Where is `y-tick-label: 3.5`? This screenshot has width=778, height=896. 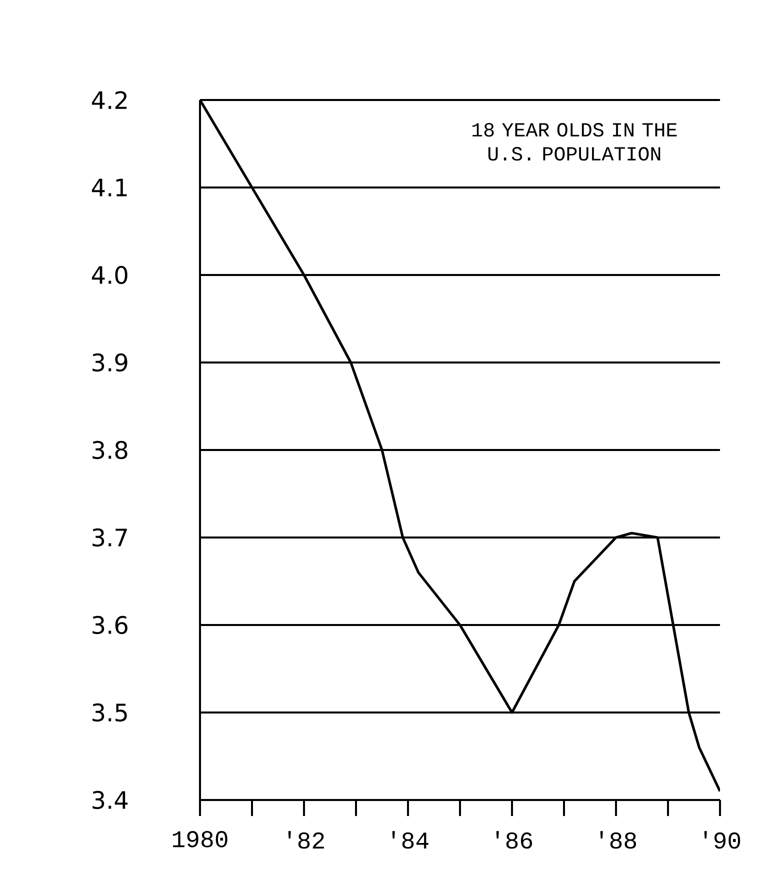 y-tick-label: 3.5 is located at coordinates (109, 712).